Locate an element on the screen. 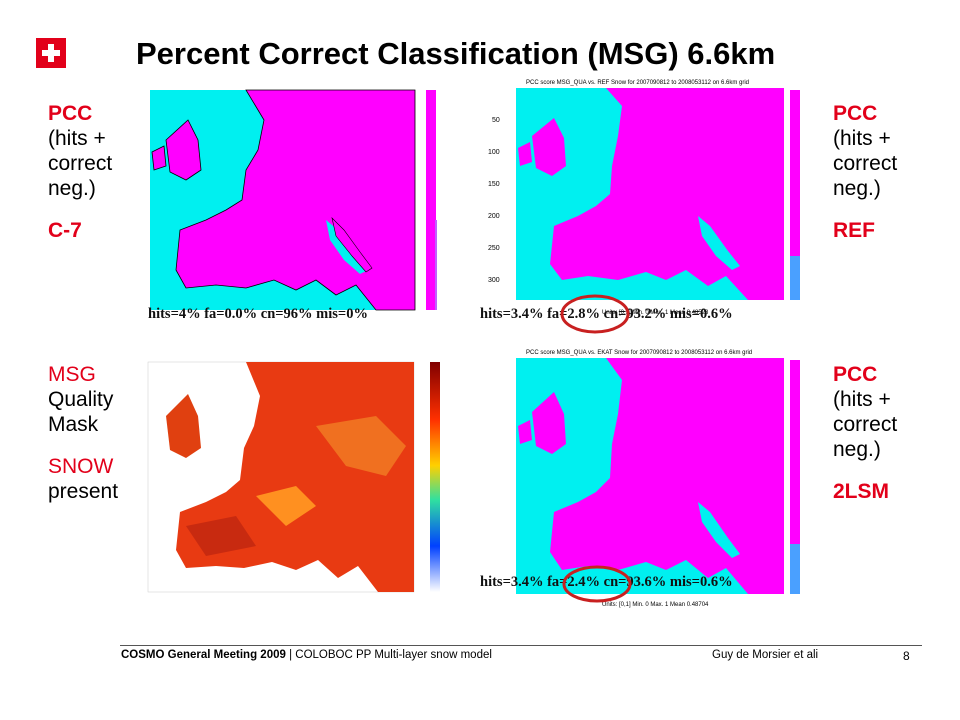 The height and width of the screenshot is (720, 960). y-tick: 50 is located at coordinates (496, 120).